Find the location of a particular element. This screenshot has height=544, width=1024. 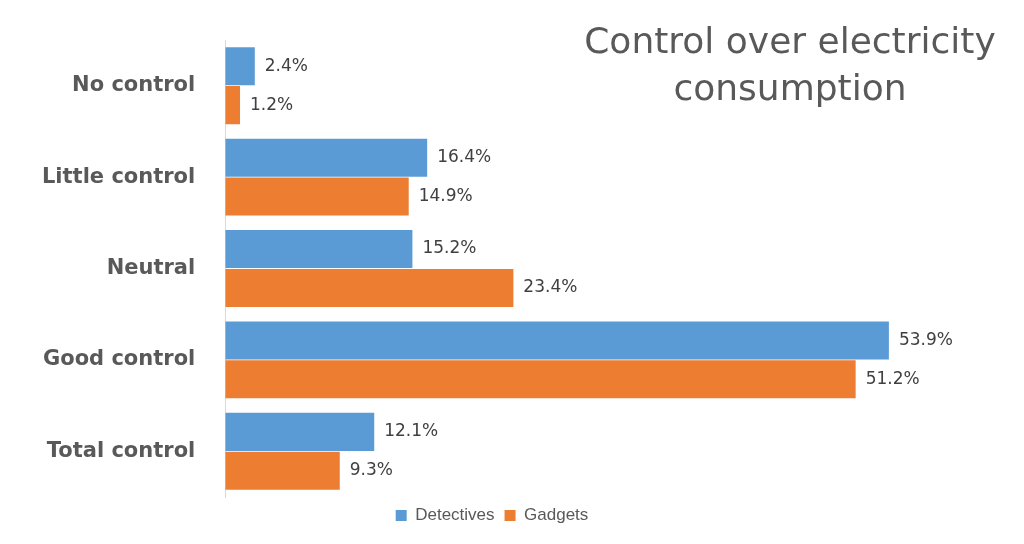

legend-label: Detectives is located at coordinates (455, 515).